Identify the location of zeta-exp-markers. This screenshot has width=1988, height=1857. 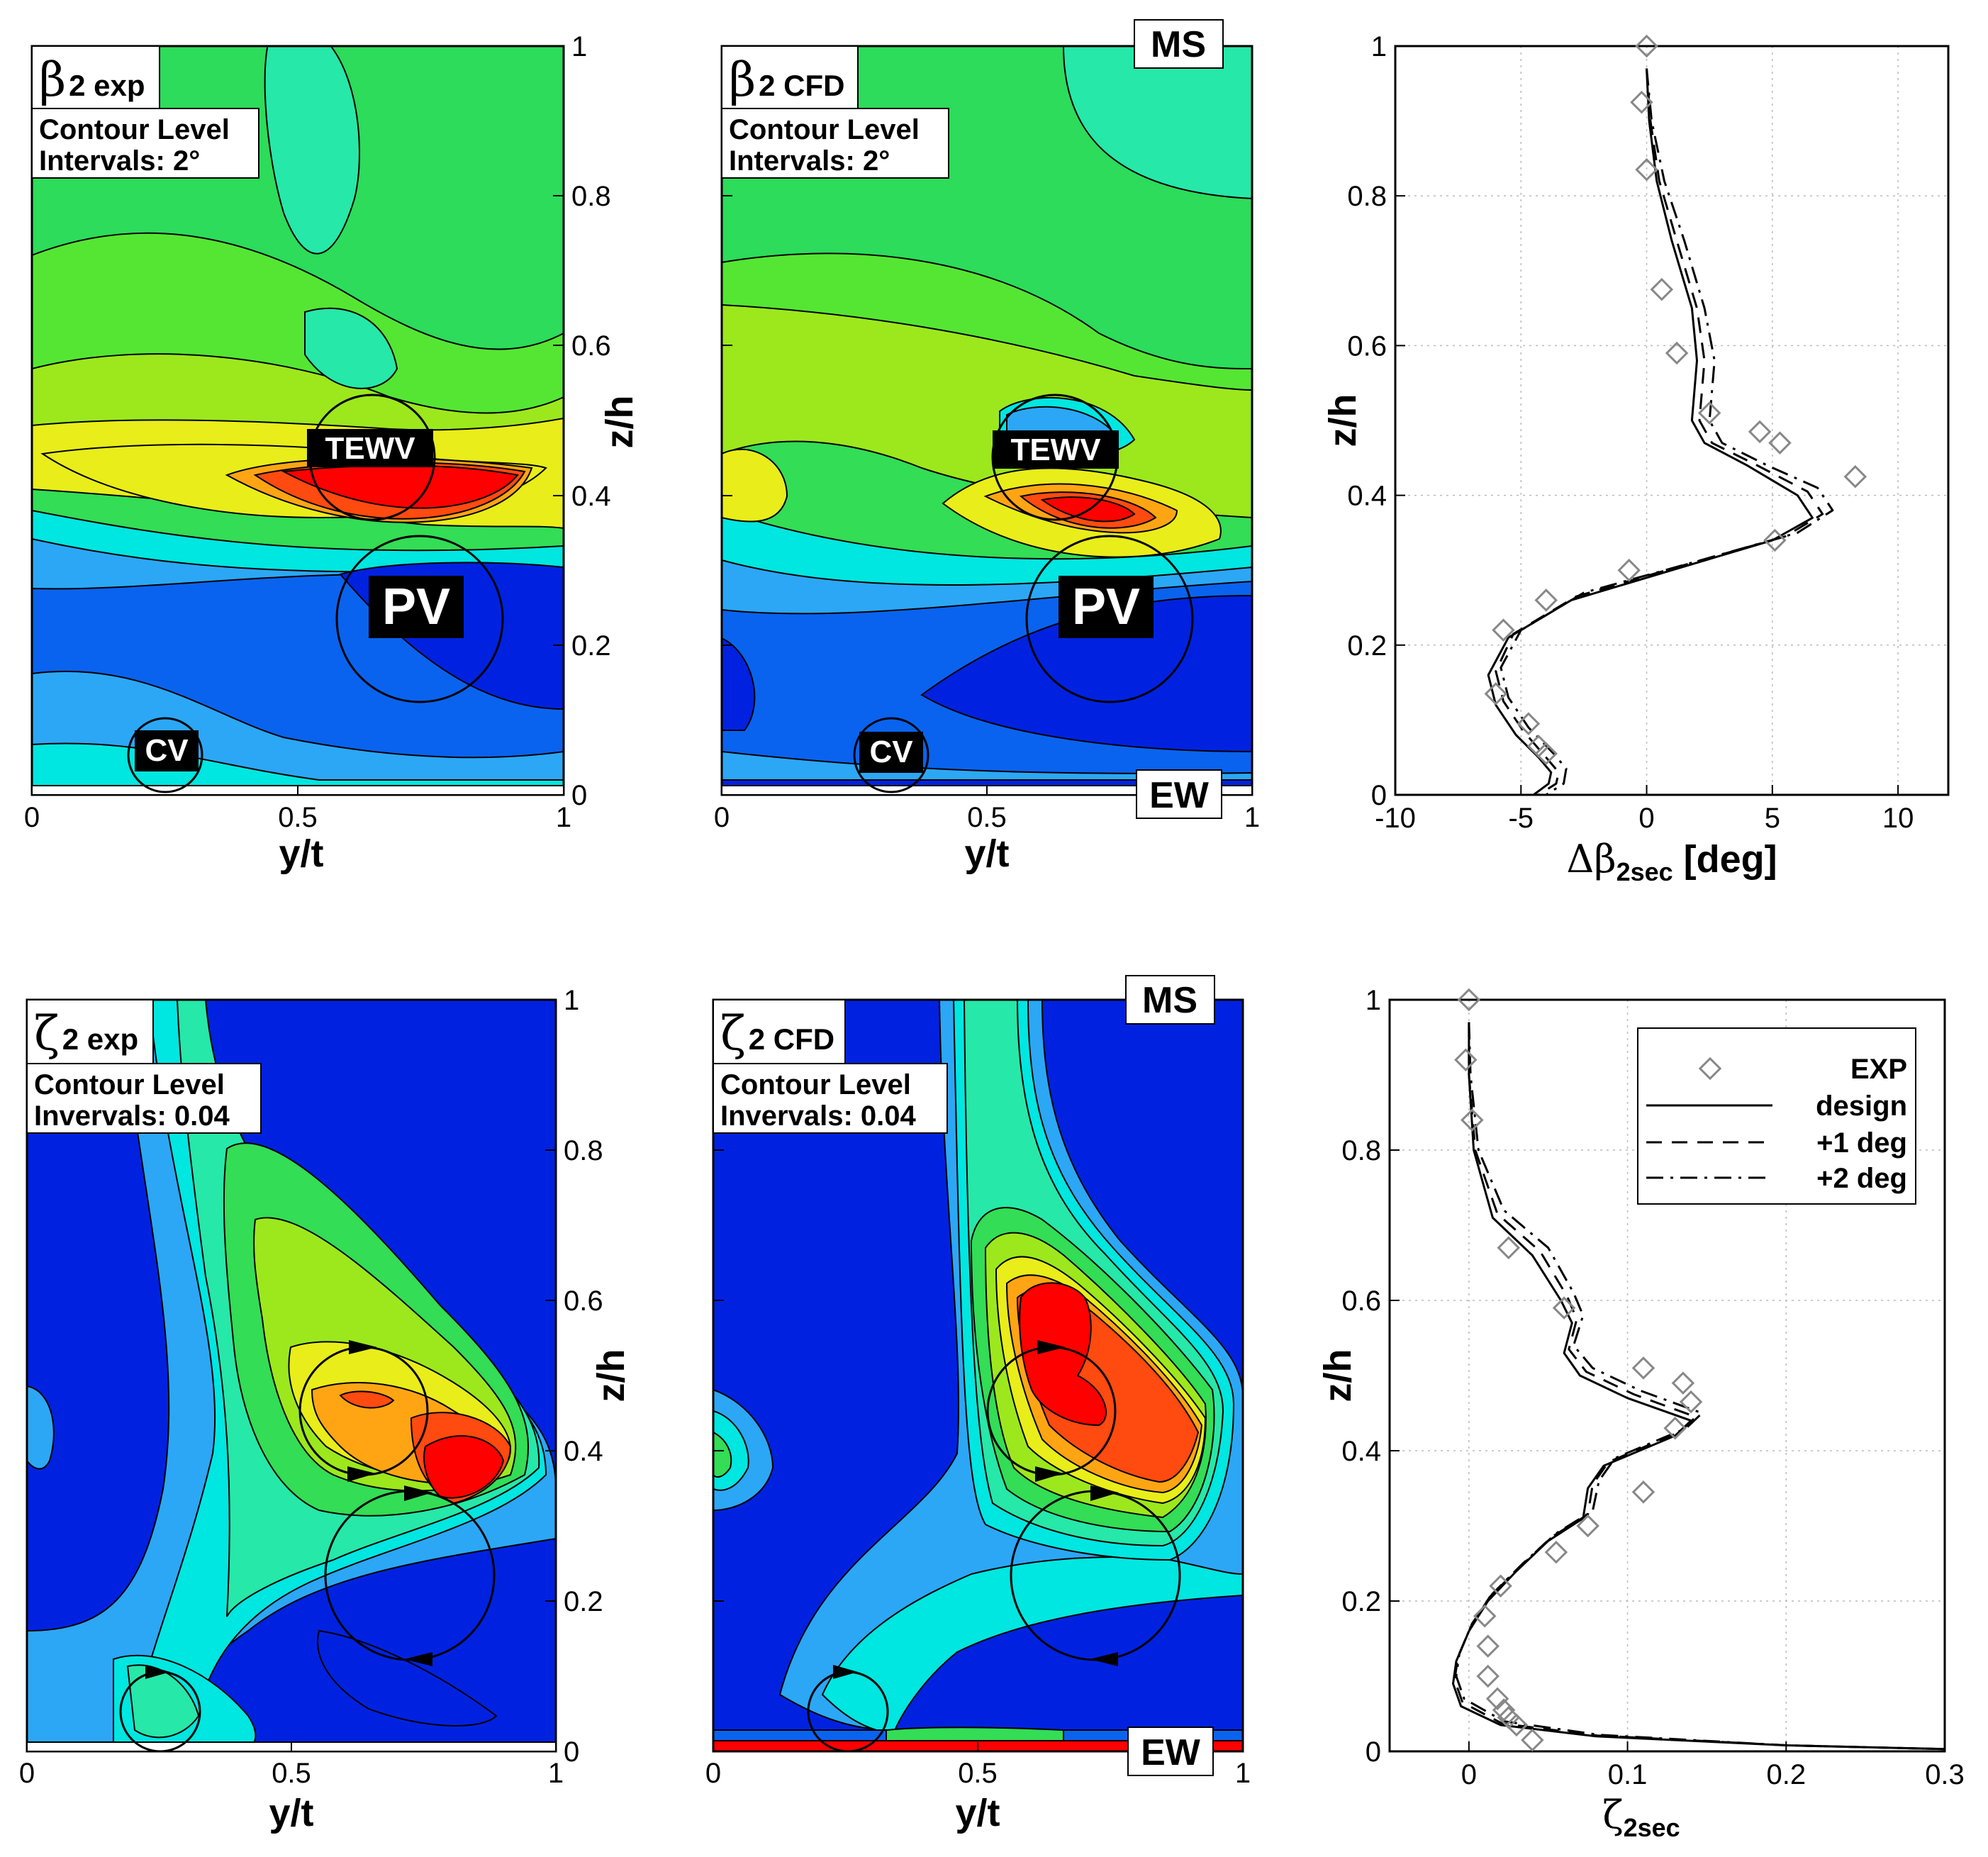
(1579, 1370).